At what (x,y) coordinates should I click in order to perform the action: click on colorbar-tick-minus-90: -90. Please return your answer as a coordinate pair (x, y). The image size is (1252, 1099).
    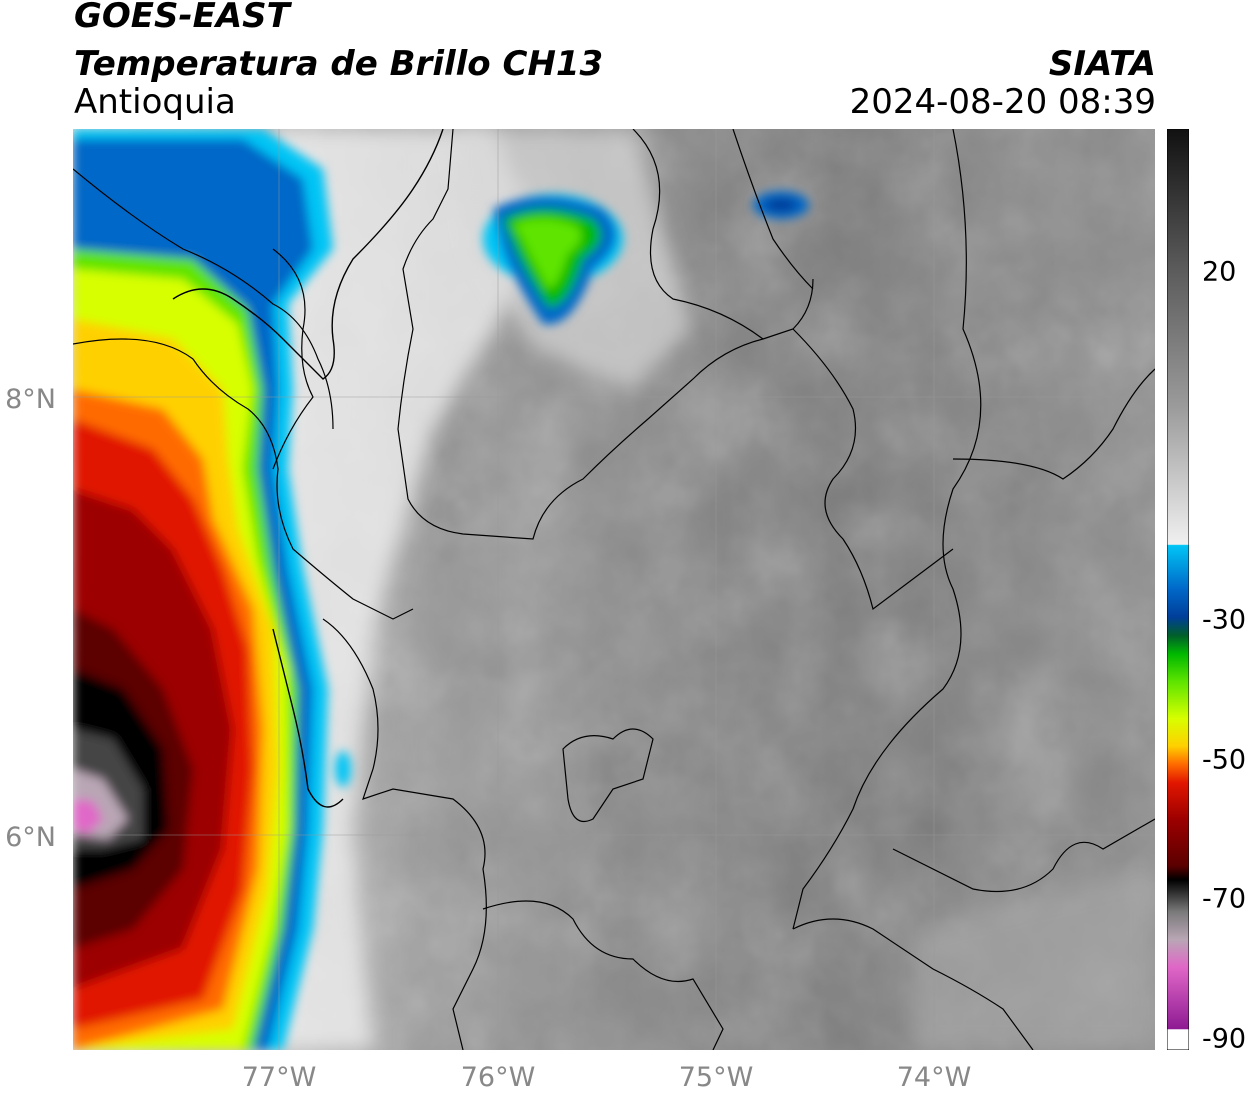
    Looking at the image, I should click on (1224, 1039).